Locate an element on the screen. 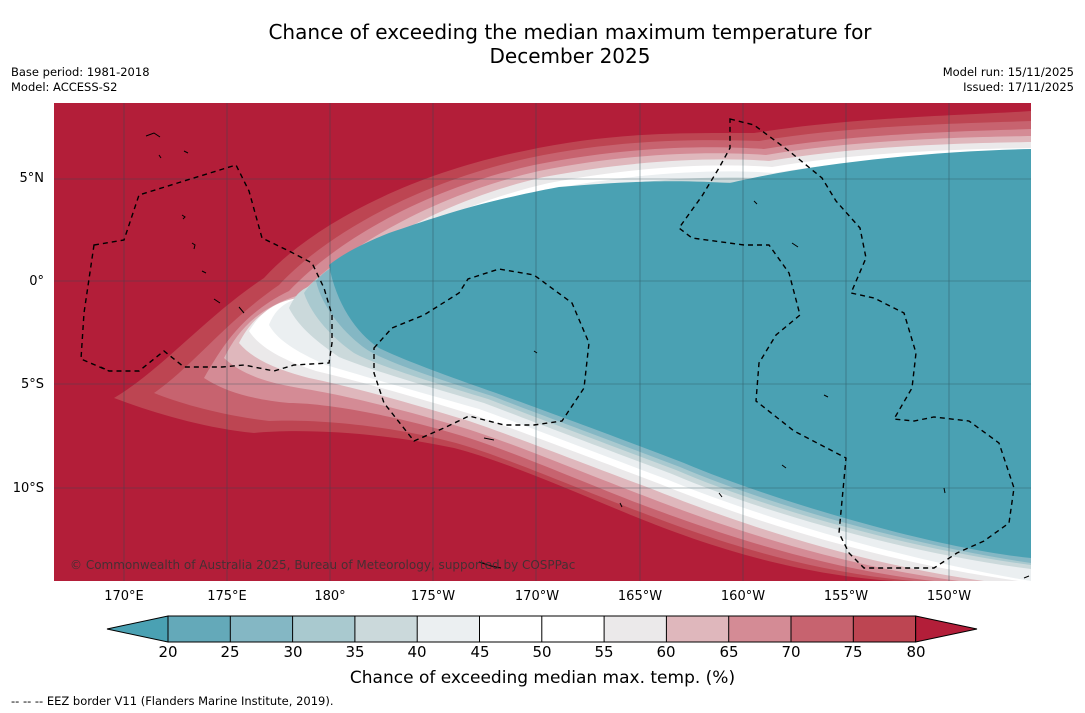 Image resolution: width=1085 pixels, height=713 pixels. lat-label-5s: 5°S is located at coordinates (32, 384).